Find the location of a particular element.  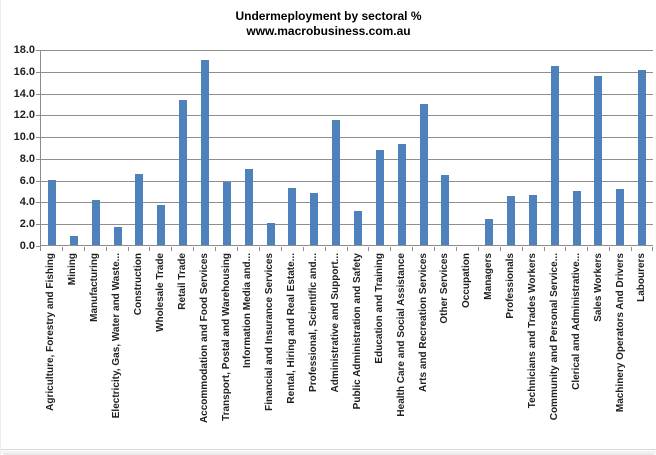

x-label-cell: Education and Training is located at coordinates (379, 352).